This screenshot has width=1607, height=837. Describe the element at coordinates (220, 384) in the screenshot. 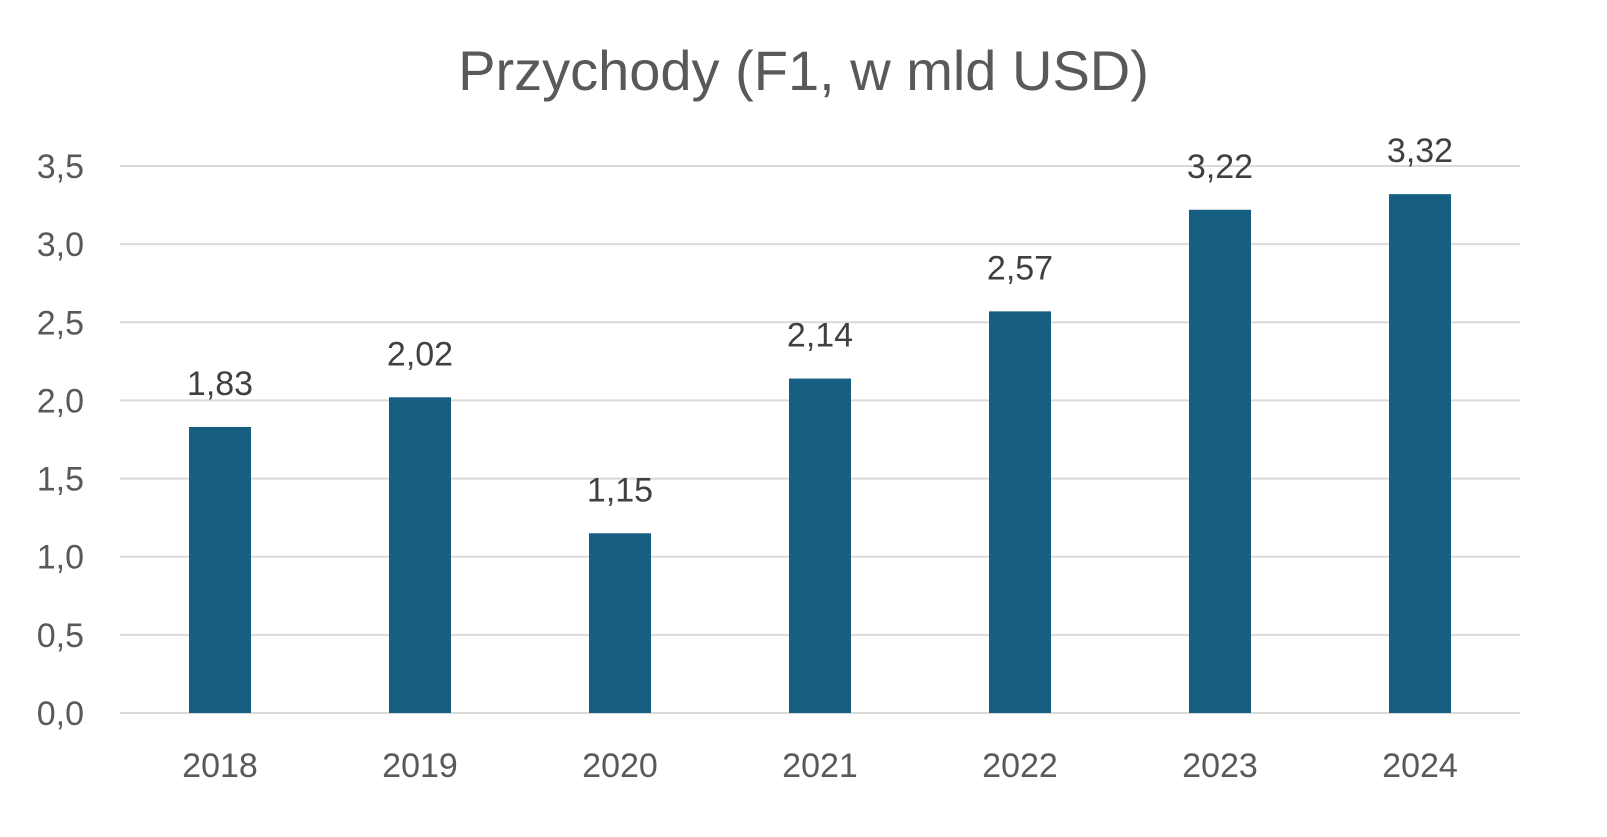

I see `data-label-2018: 1,83` at that location.